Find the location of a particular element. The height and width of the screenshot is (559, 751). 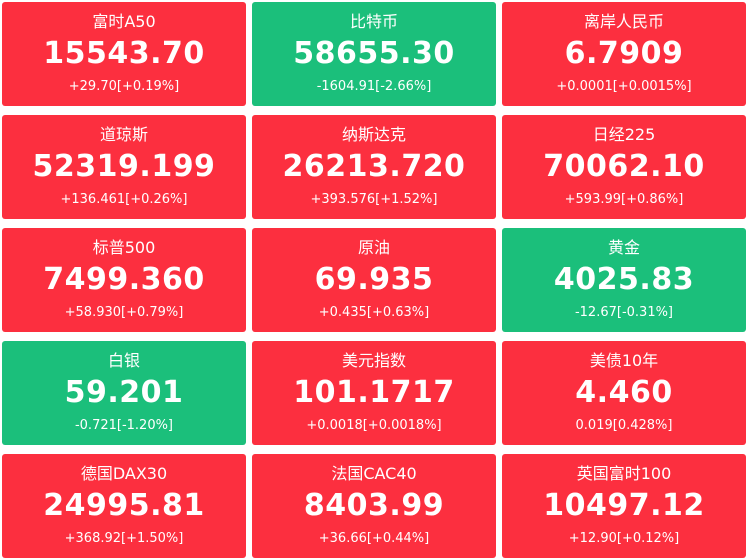

quote-price: 10497.12 is located at coordinates (624, 505).